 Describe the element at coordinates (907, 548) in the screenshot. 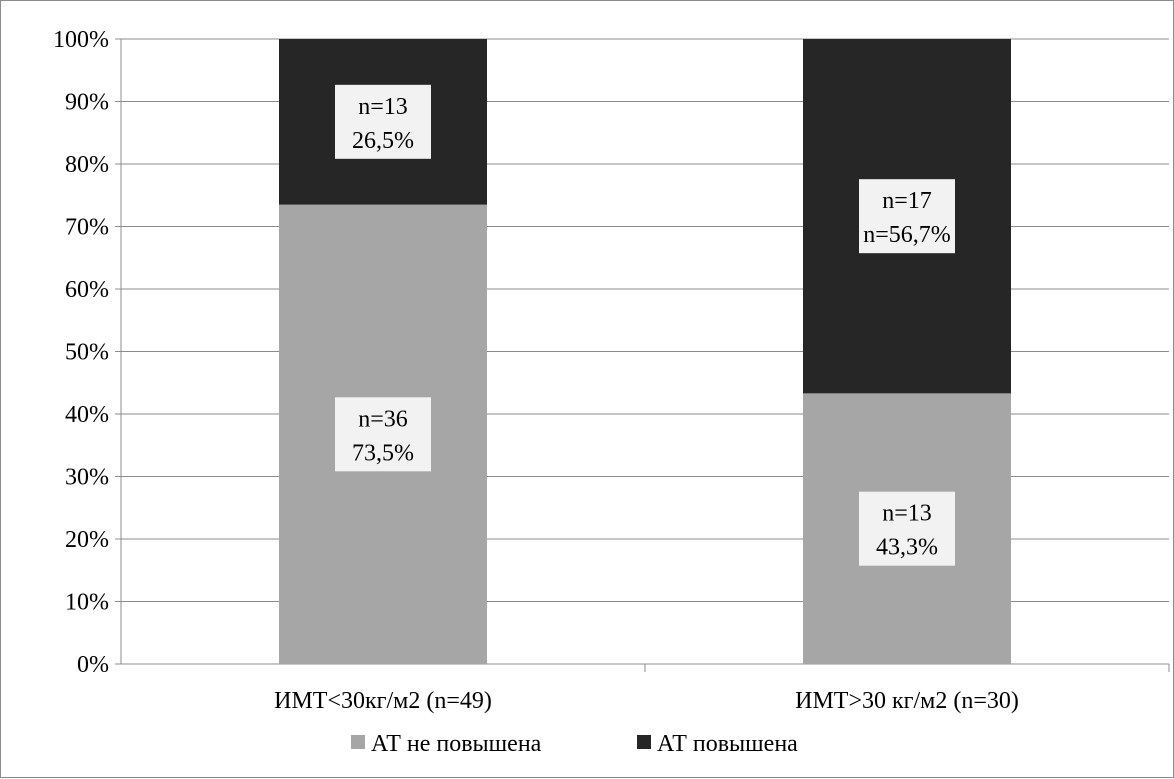

I see `data-label: 43,3%` at that location.